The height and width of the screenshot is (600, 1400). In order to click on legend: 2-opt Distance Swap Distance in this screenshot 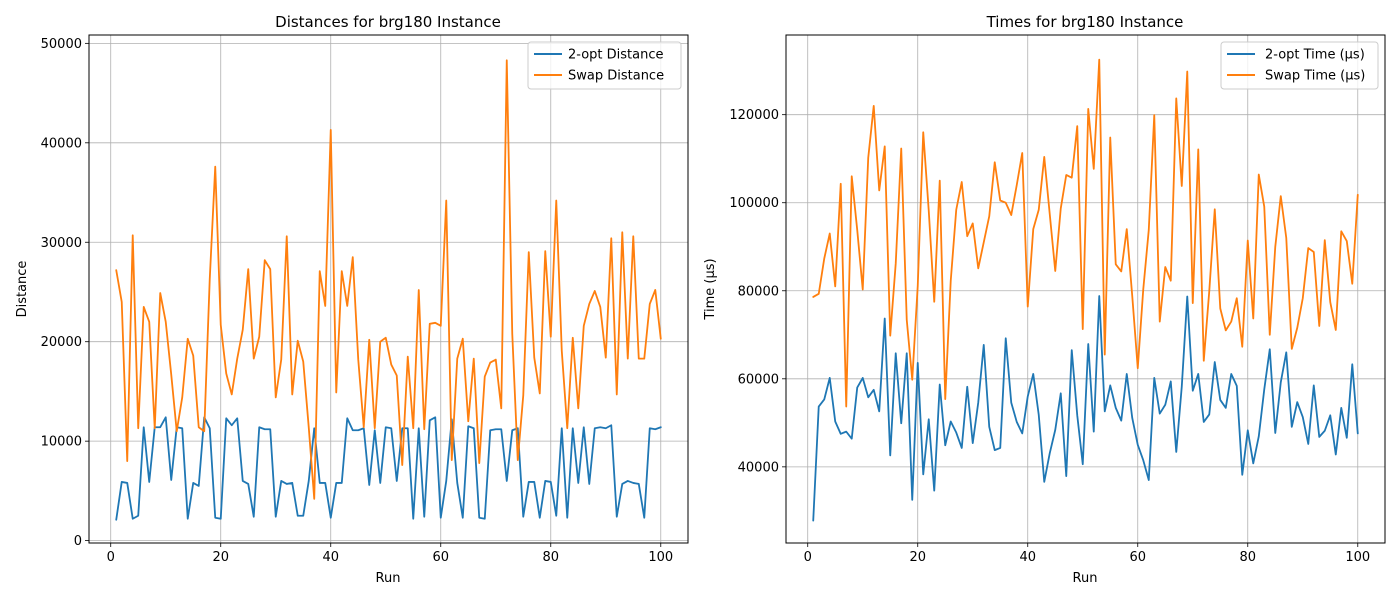, I will do `click(604, 65)`.